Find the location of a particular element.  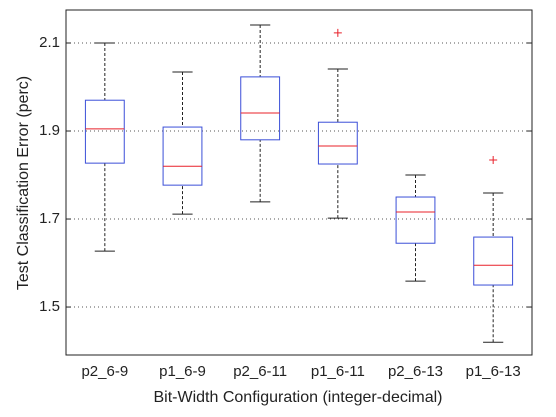

y-tick-label: 1.9 is located at coordinates (49, 130).